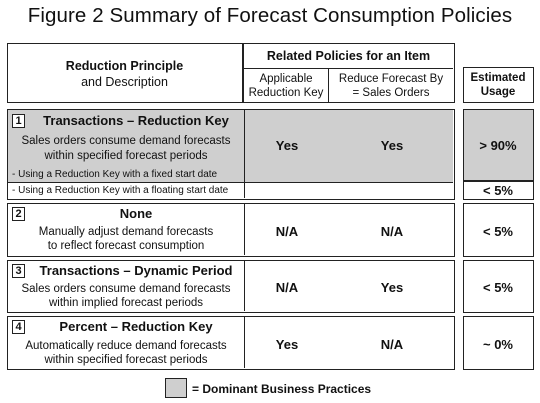 The height and width of the screenshot is (403, 540). Describe the element at coordinates (126, 232) in the screenshot. I see `row-2-desc-1: Manually adjust demand forecasts` at that location.